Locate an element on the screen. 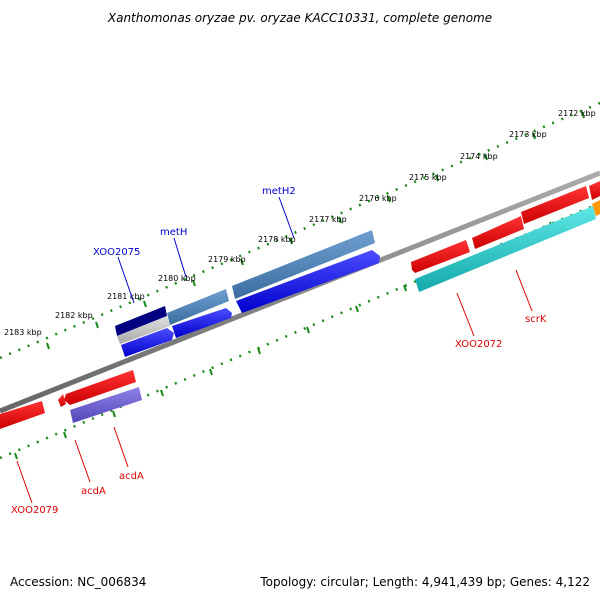 The image size is (600, 600). label-acdA-1: acdA is located at coordinates (93, 491).